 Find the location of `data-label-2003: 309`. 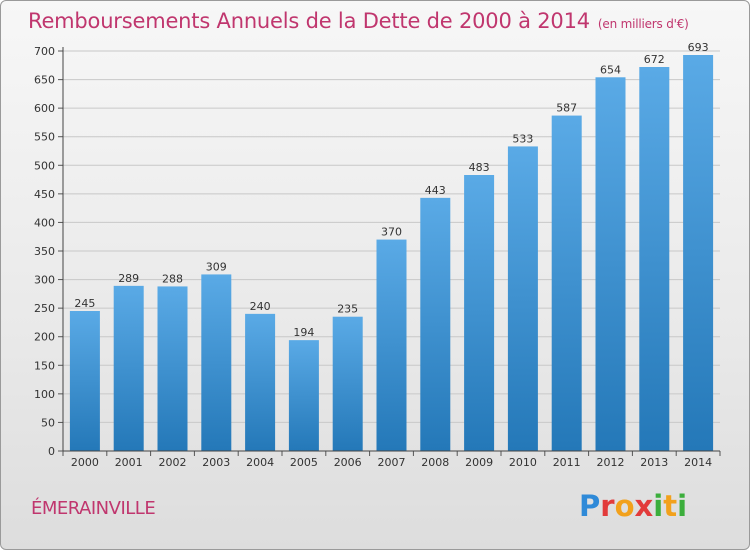

data-label-2003: 309 is located at coordinates (216, 266).